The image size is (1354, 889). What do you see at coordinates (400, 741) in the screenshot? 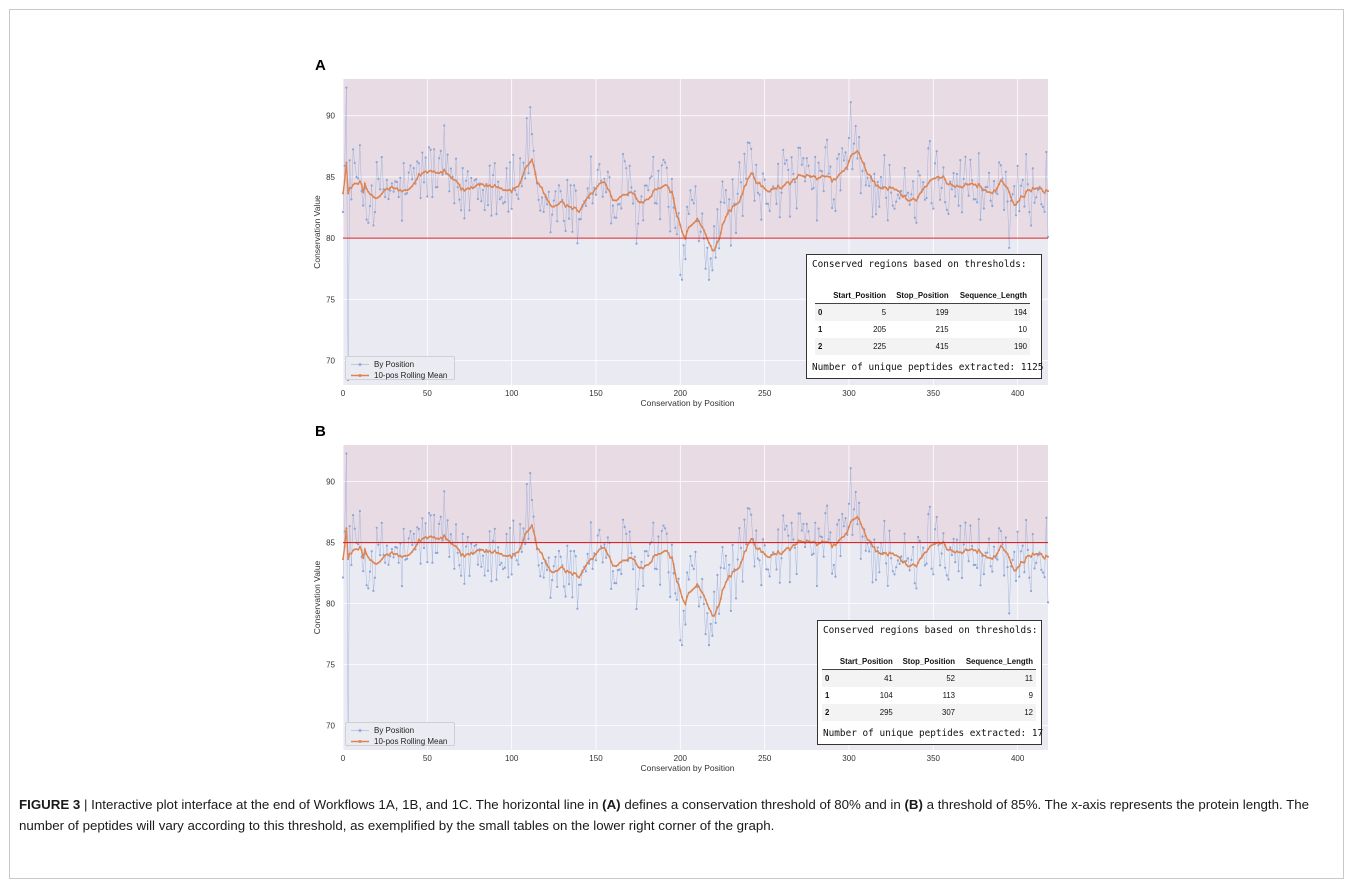
I see `legend-item-rolling-mean: 10-pos Rolling Mean` at bounding box center [400, 741].